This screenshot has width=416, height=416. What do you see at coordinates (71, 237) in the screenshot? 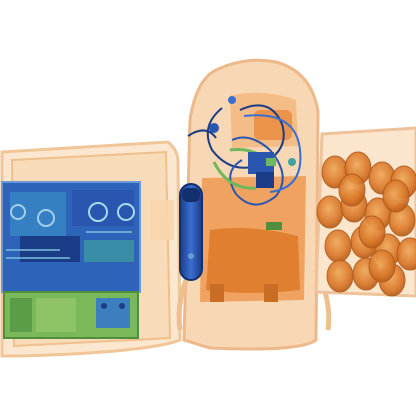
I see `laptop` at bounding box center [71, 237].